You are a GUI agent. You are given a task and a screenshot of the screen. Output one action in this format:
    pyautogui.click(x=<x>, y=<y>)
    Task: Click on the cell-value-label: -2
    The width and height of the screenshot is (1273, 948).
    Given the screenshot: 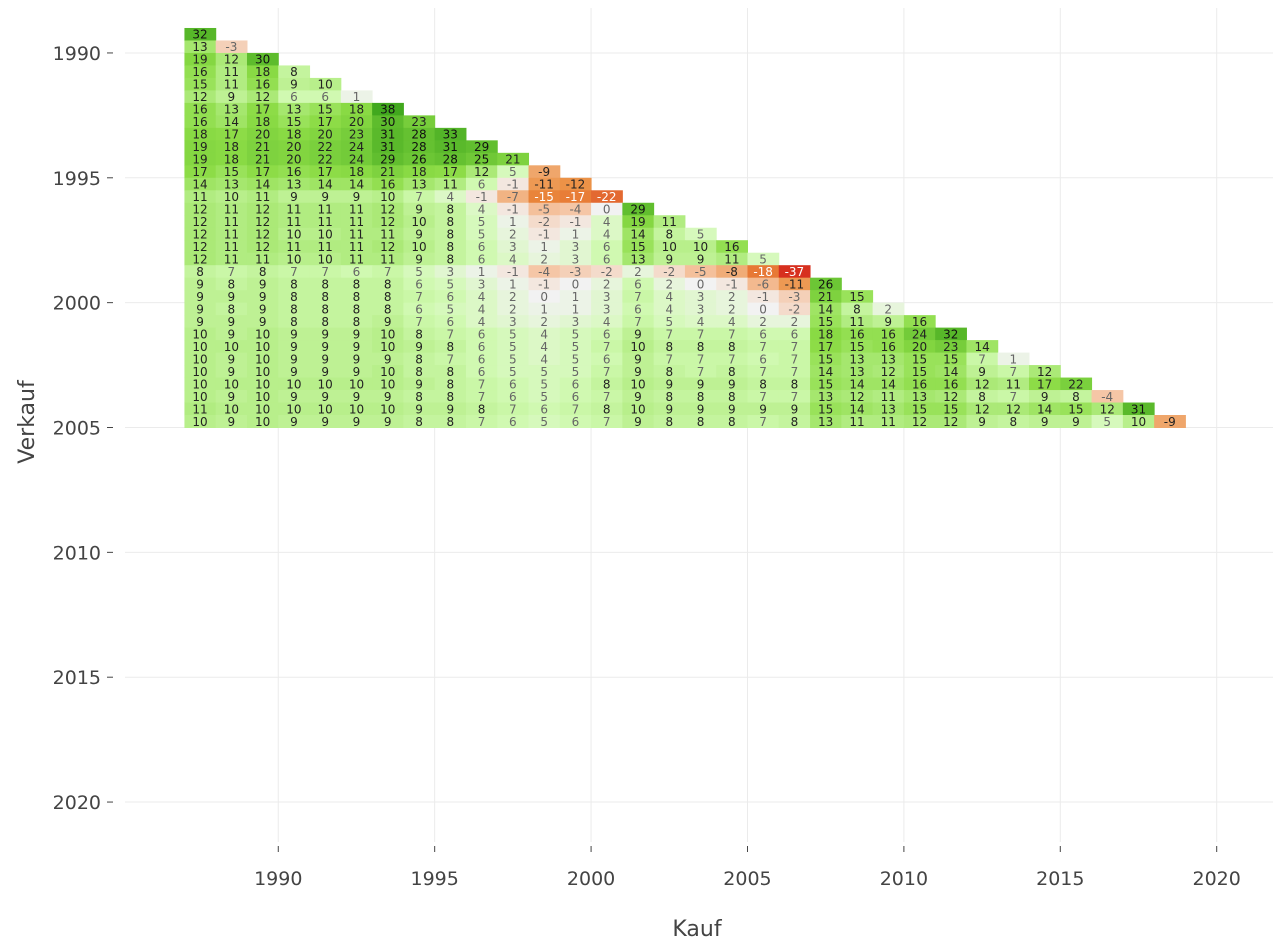 What is the action you would take?
    pyautogui.click(x=607, y=272)
    